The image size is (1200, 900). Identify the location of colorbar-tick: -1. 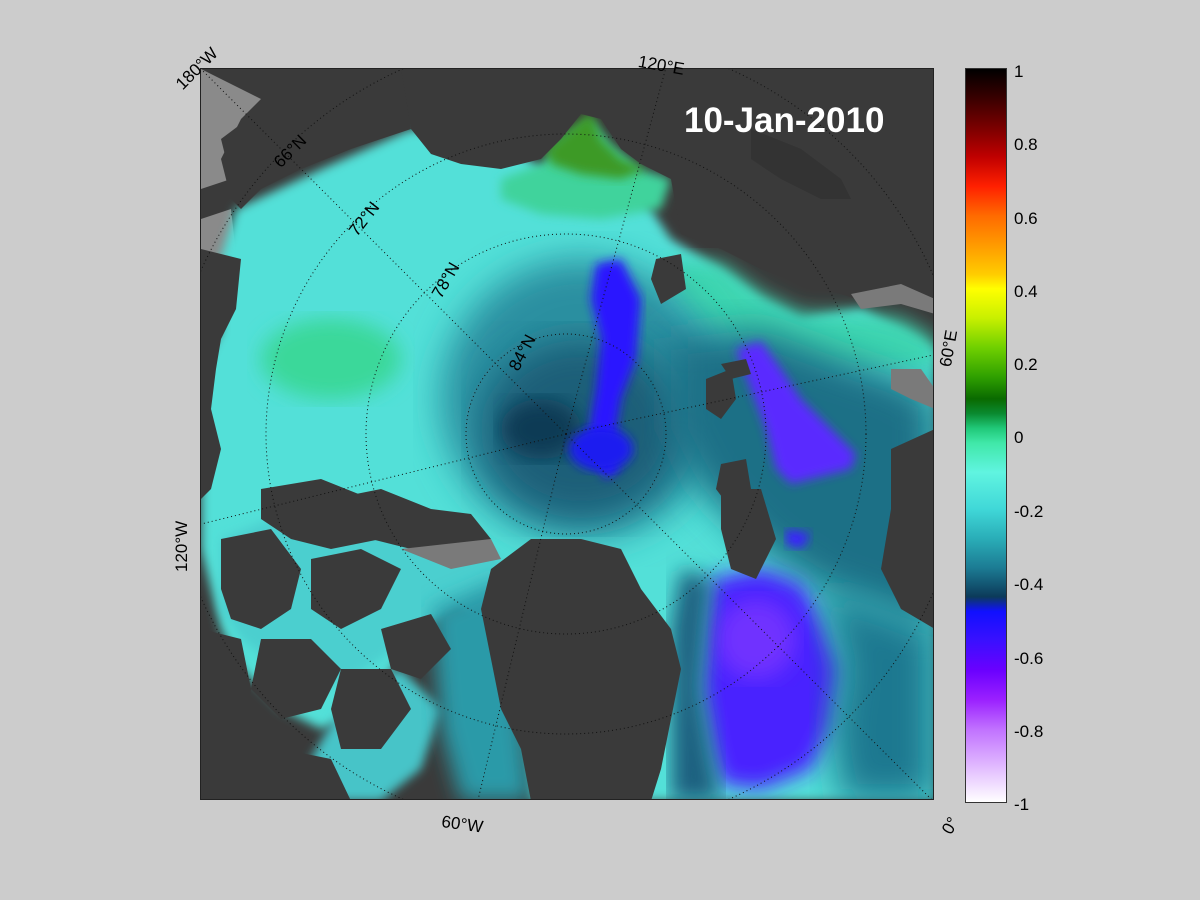
(1022, 804).